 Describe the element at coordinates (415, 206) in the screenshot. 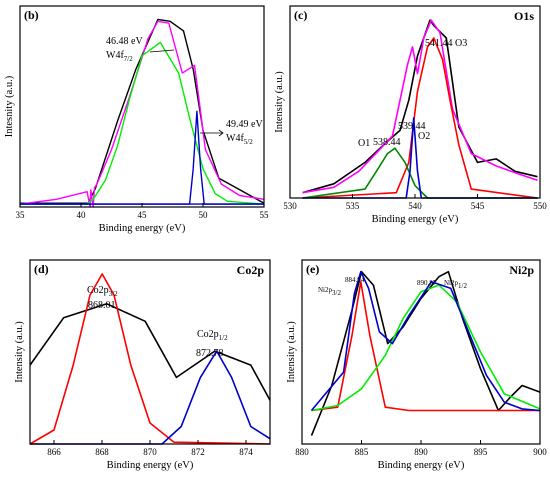

I see `x-tick-label: 540` at that location.